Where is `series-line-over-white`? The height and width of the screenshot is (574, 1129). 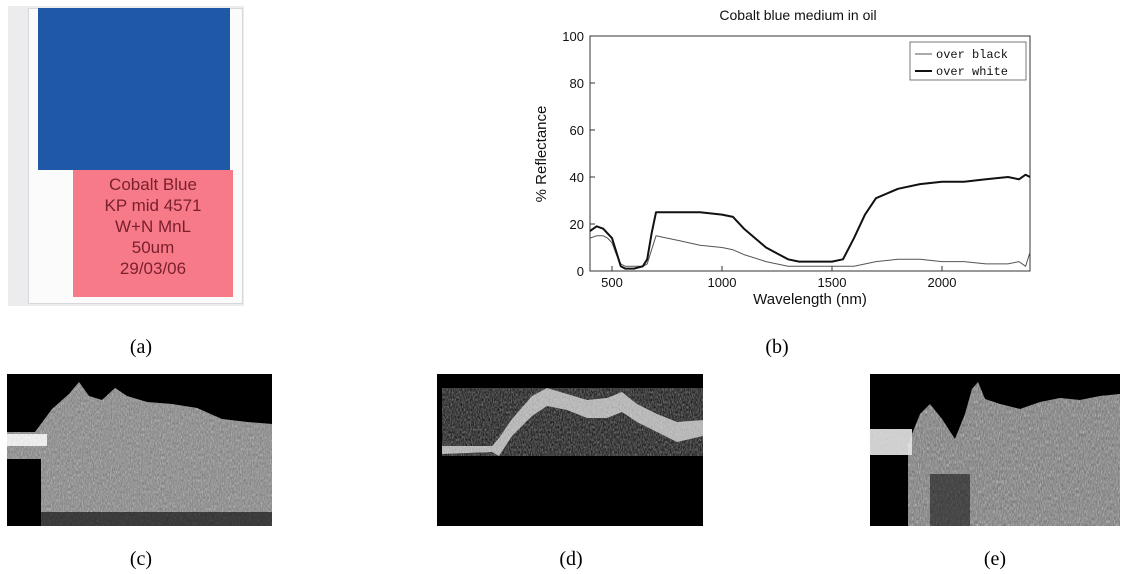 series-line-over-white is located at coordinates (810, 221).